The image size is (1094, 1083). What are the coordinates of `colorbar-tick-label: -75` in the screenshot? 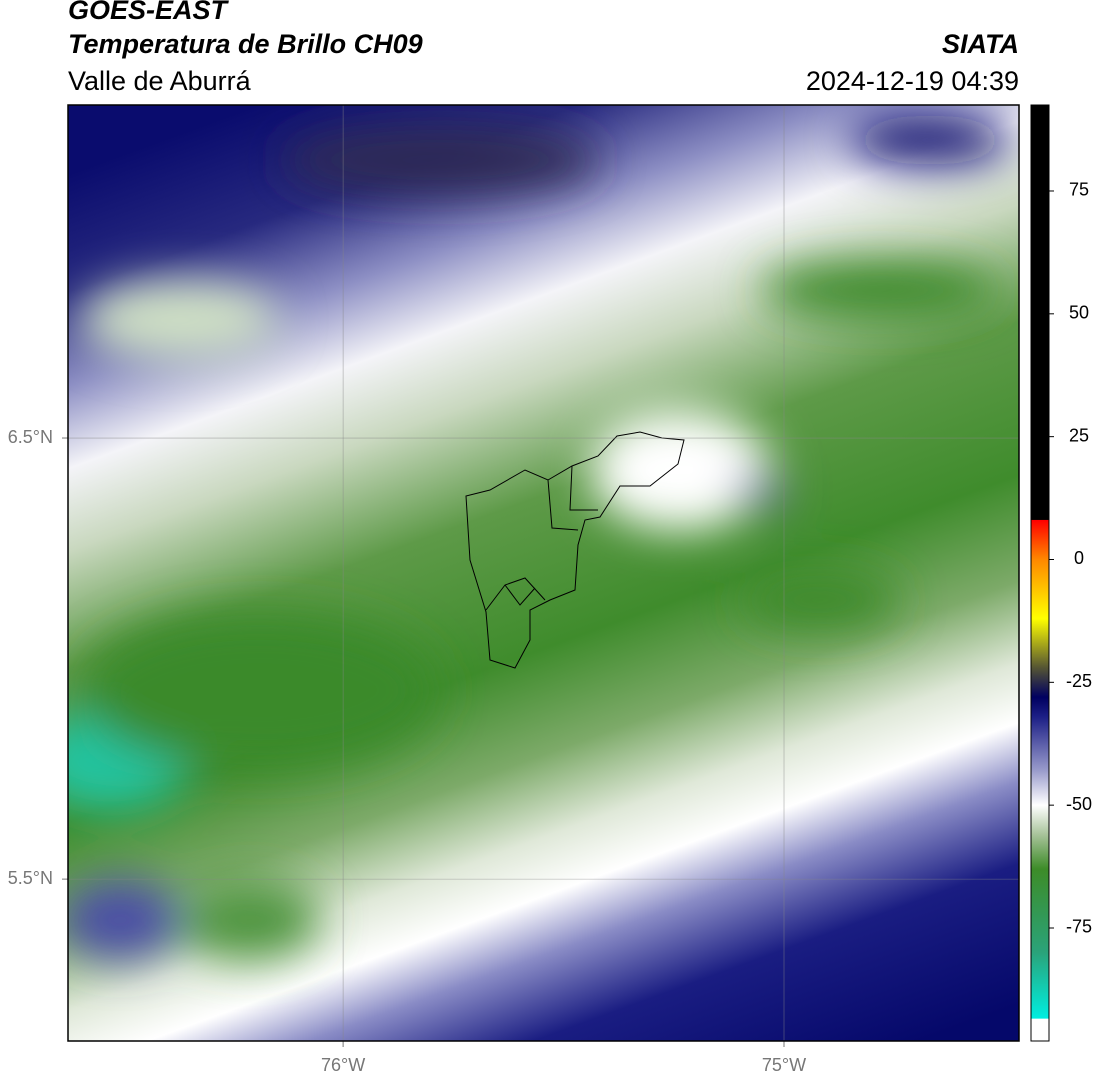 It's located at (1079, 927).